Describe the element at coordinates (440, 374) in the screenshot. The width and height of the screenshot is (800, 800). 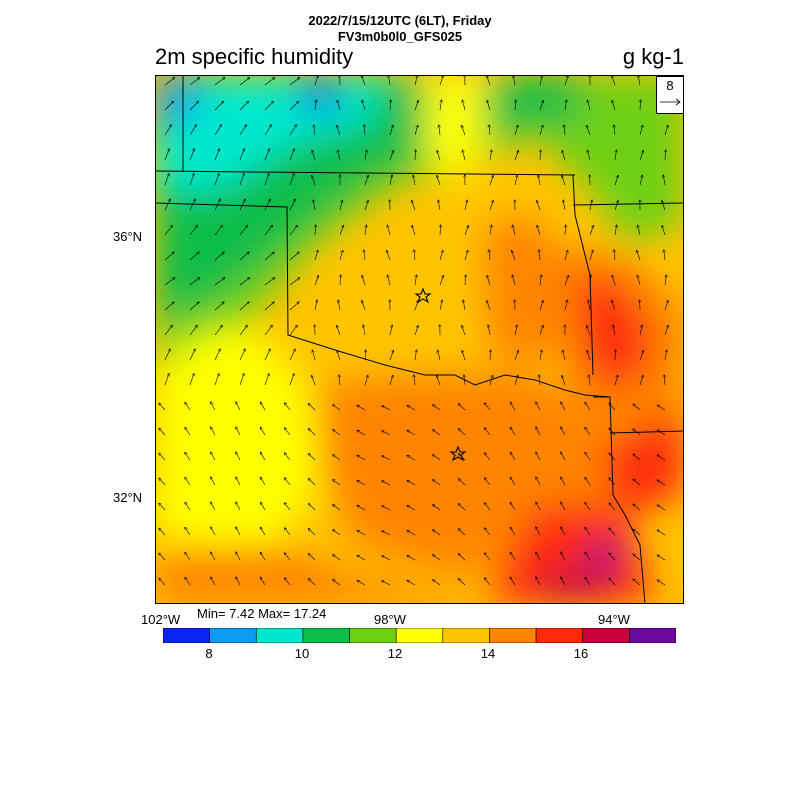
I see `map-markers` at that location.